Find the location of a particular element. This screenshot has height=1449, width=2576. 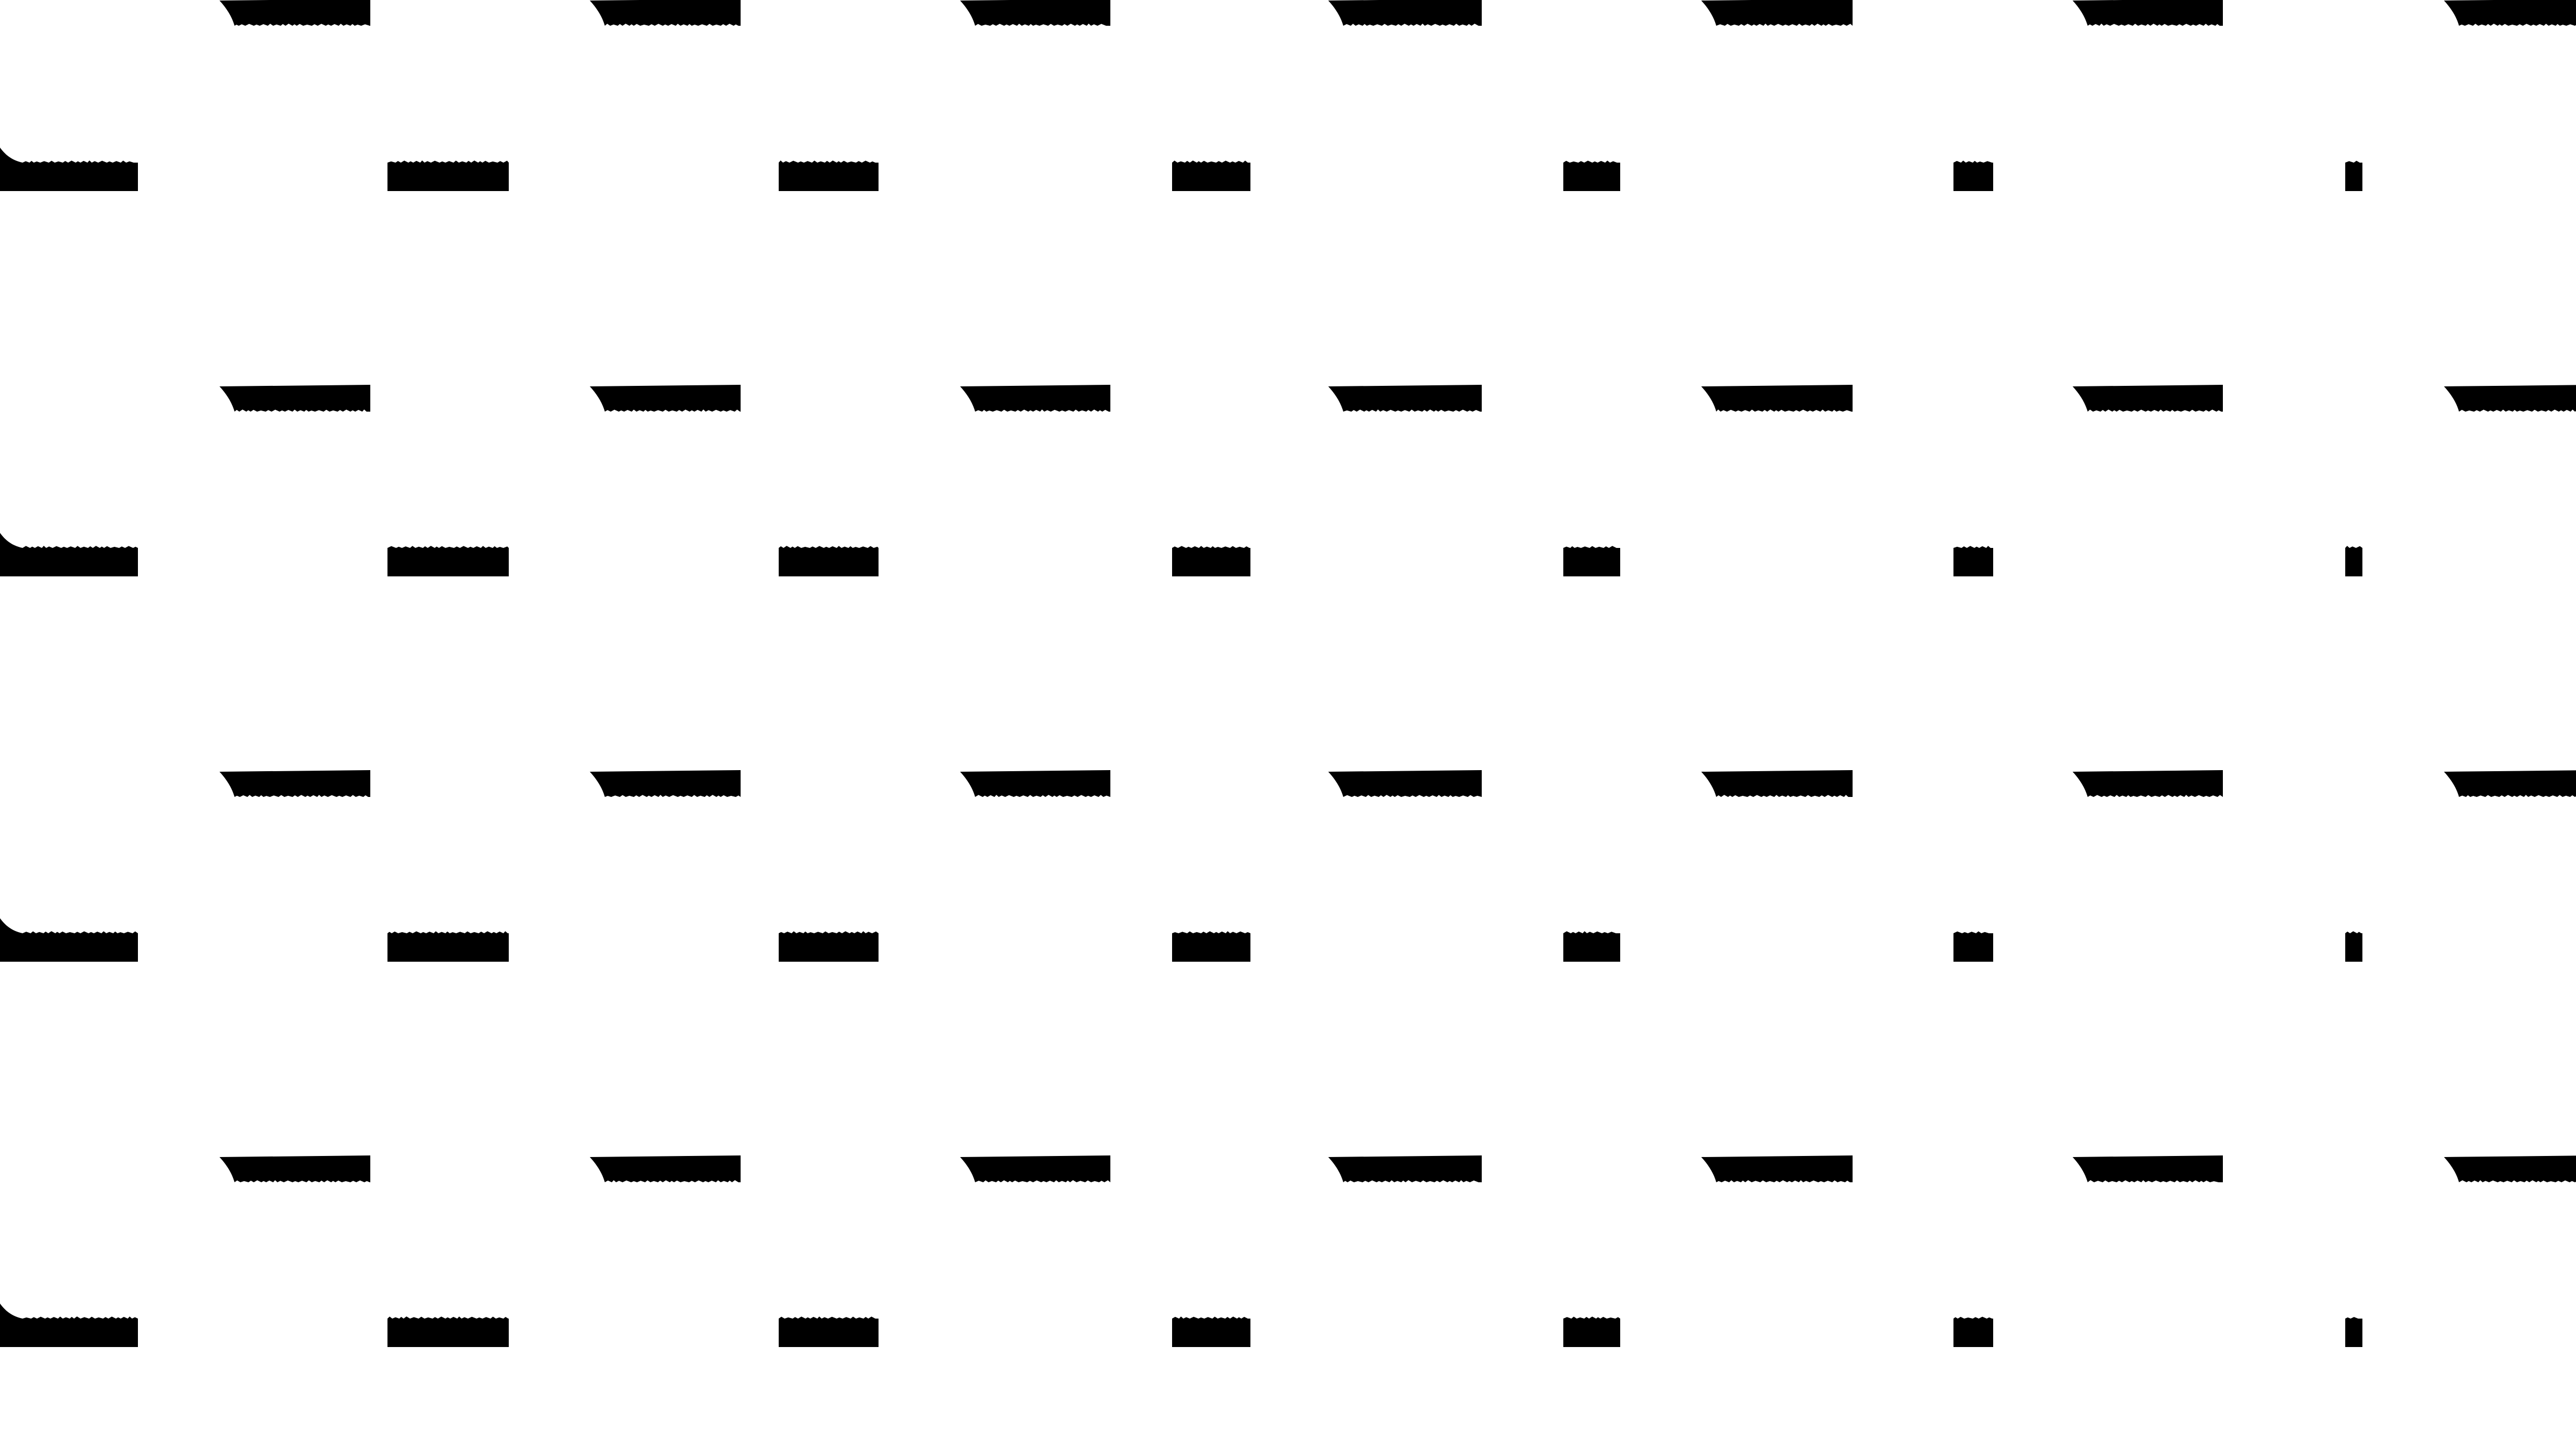

pattern-dash-row1-col5 is located at coordinates (1973, 175).